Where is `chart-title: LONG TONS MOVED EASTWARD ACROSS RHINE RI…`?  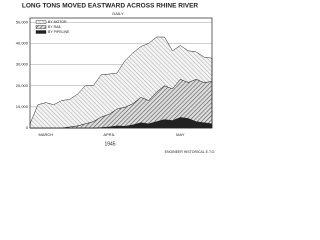 chart-title: LONG TONS MOVED EASTWARD ACROSS RHINE RI… is located at coordinates (110, 6).